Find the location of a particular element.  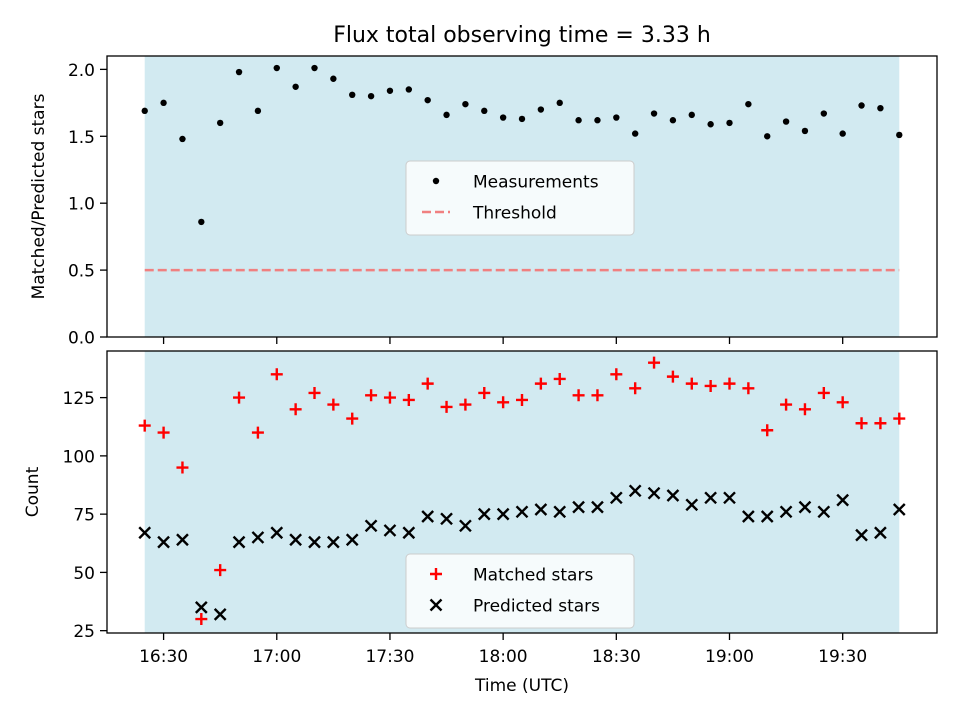

legend-label: Predicted stars is located at coordinates (536, 607).